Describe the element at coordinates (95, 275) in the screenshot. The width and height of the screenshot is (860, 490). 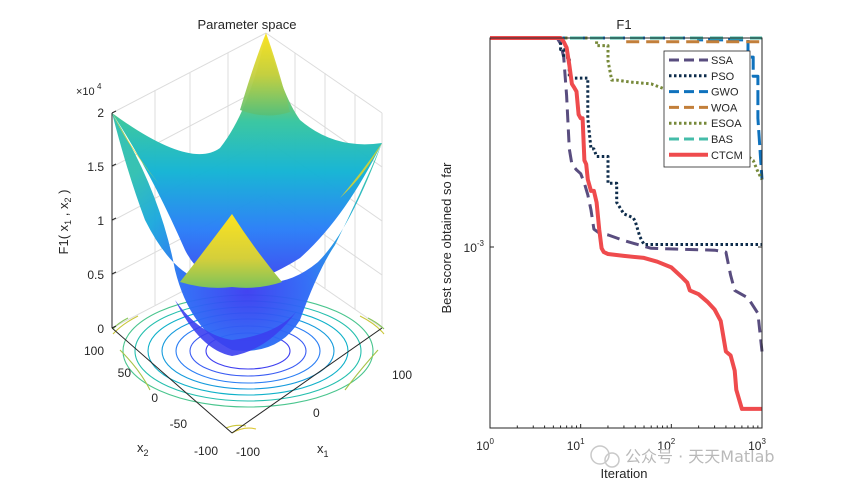
I see `z-tick-label: 0.5` at that location.